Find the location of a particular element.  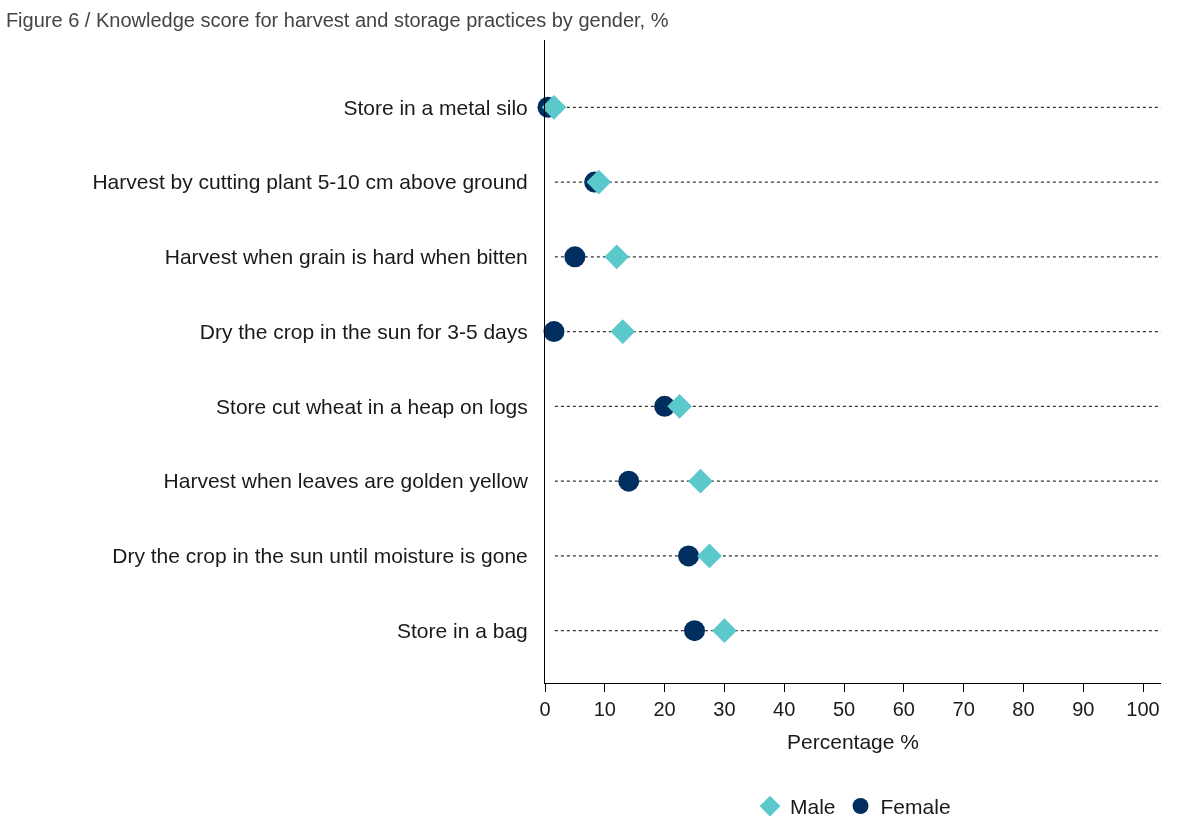

x-tick-label: 70 is located at coordinates (963, 709).